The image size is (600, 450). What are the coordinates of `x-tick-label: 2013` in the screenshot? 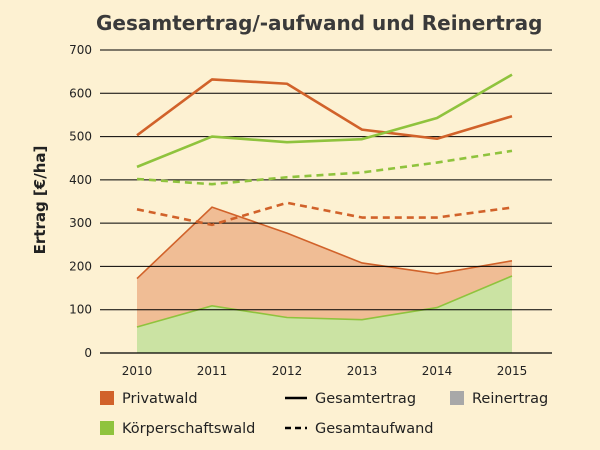 It's located at (362, 371).